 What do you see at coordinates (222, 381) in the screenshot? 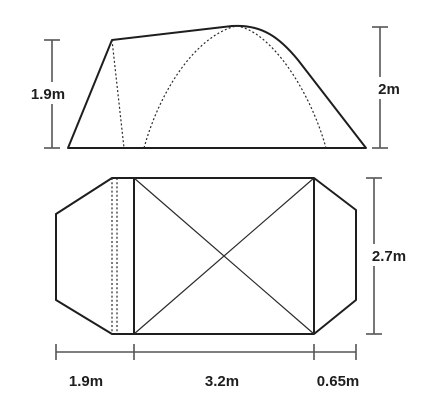
I see `segment-label-inner: 3.2m` at bounding box center [222, 381].